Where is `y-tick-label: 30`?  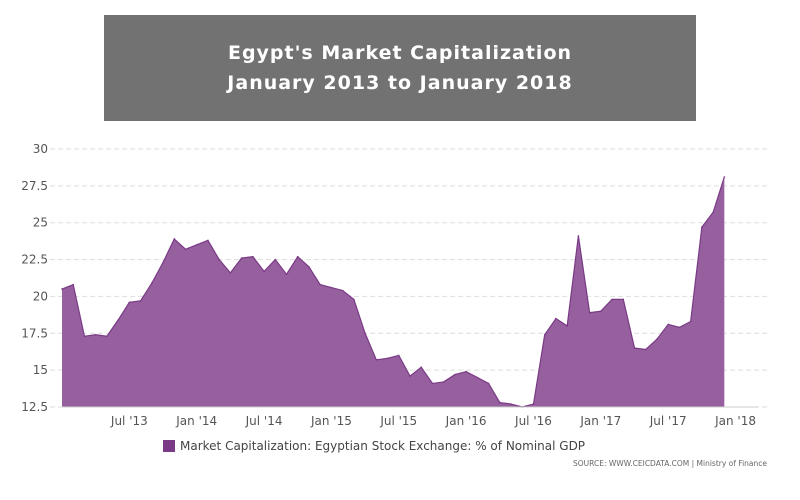
y-tick-label: 30 is located at coordinates (40, 149).